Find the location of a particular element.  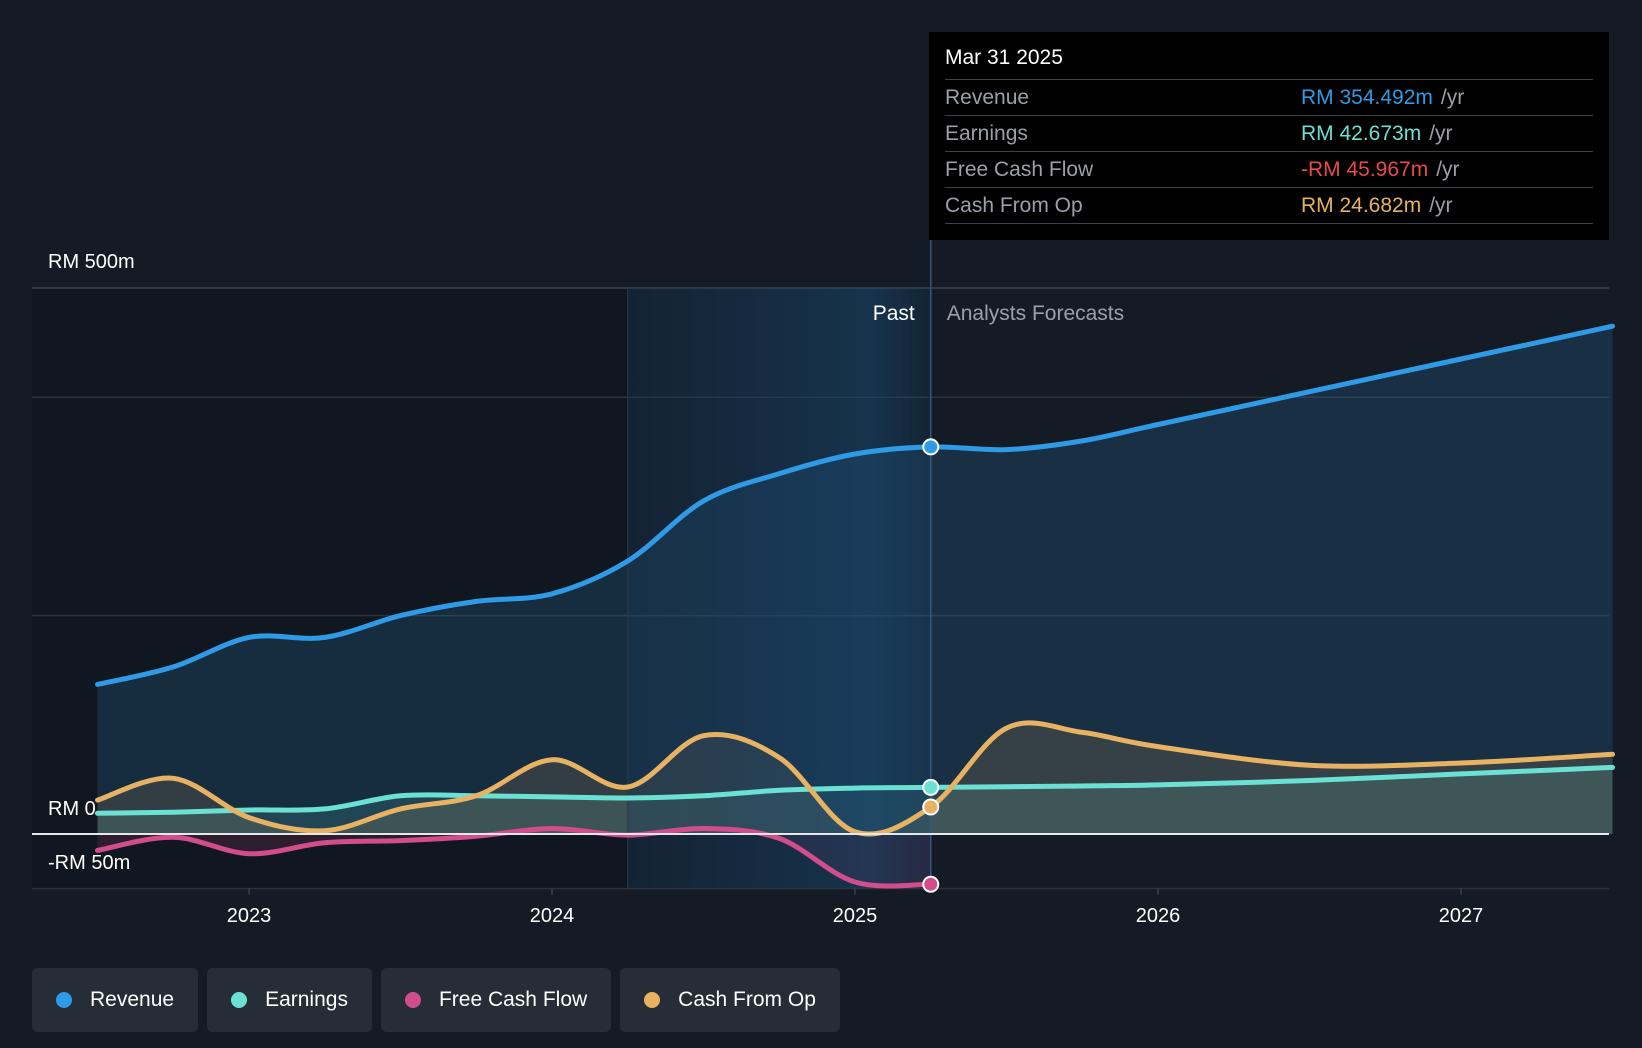

y-label-top: RM 500m is located at coordinates (91, 262).